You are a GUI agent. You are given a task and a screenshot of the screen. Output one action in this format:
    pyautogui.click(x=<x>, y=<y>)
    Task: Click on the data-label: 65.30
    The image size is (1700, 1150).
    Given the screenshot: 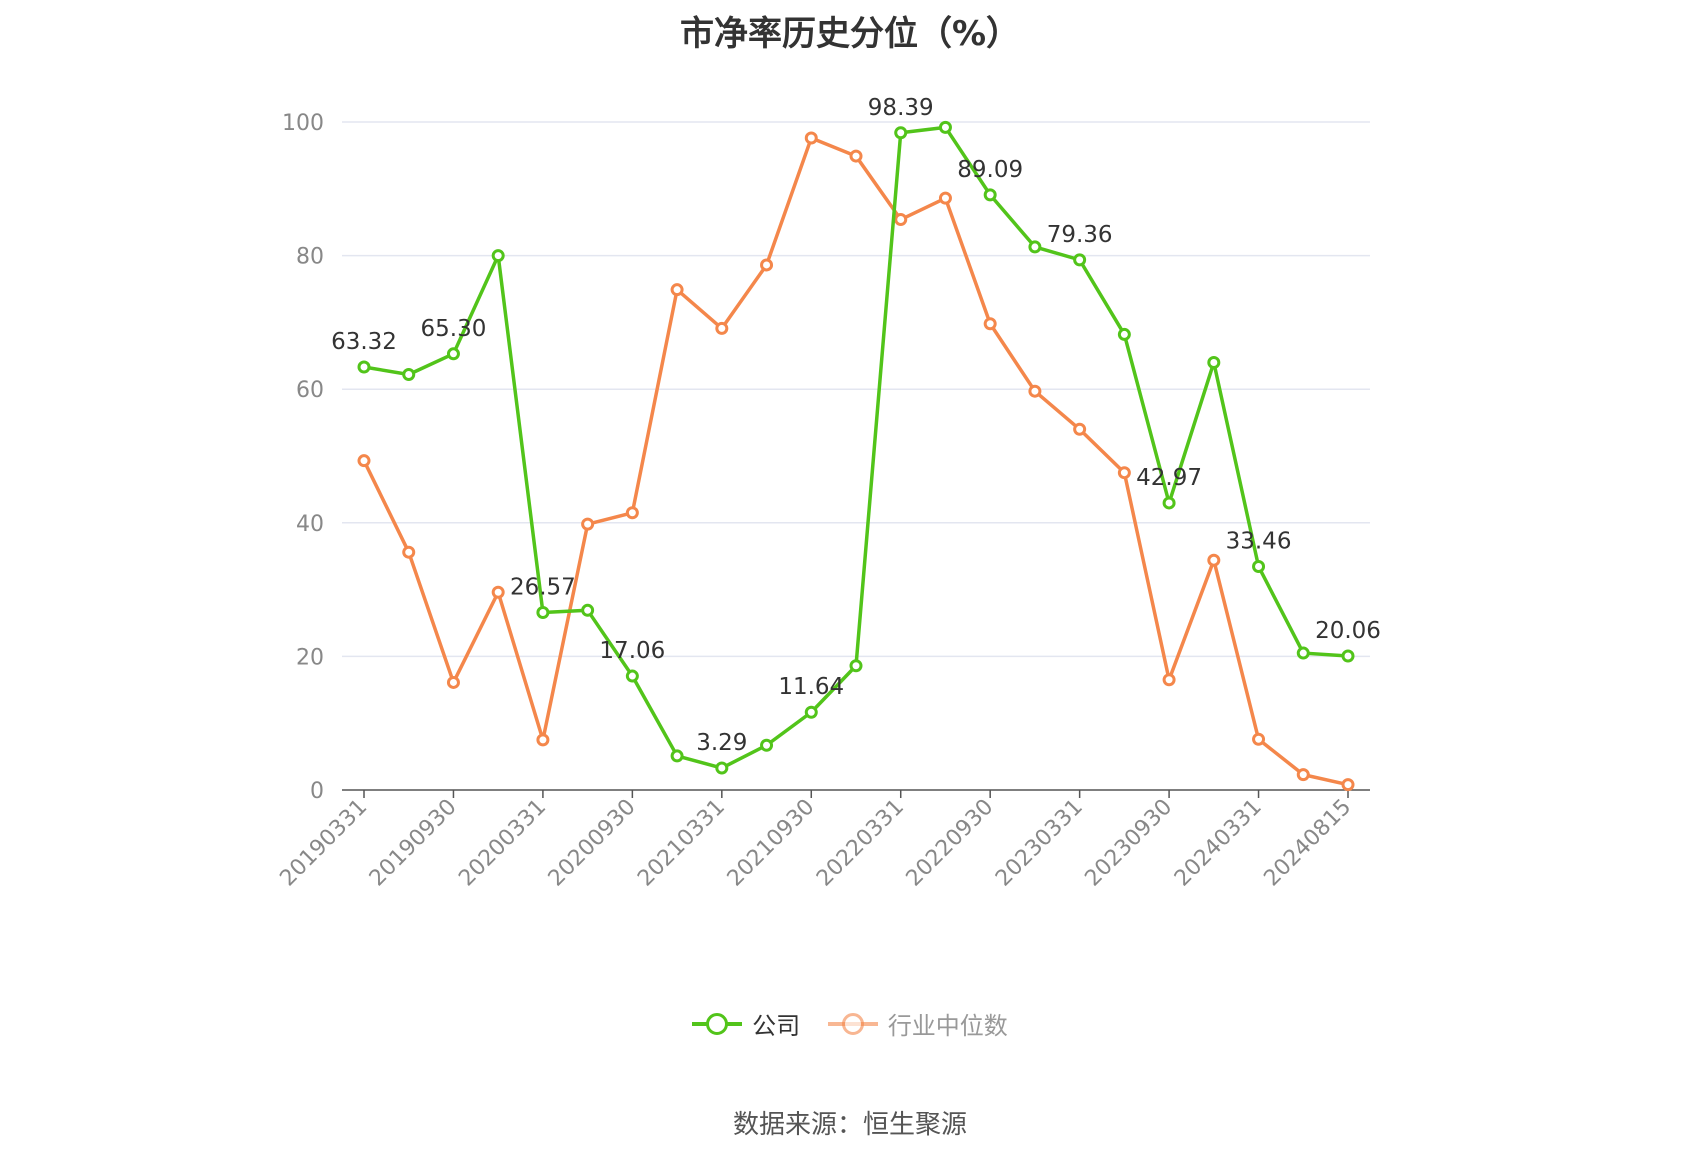 What is the action you would take?
    pyautogui.click(x=454, y=329)
    